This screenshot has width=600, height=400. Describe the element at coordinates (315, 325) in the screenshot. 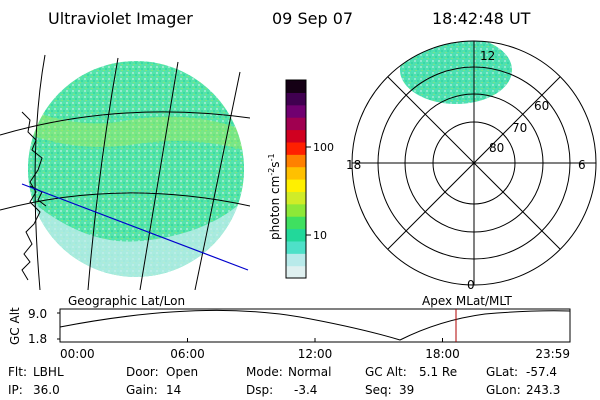

I see `orbit-curve` at that location.